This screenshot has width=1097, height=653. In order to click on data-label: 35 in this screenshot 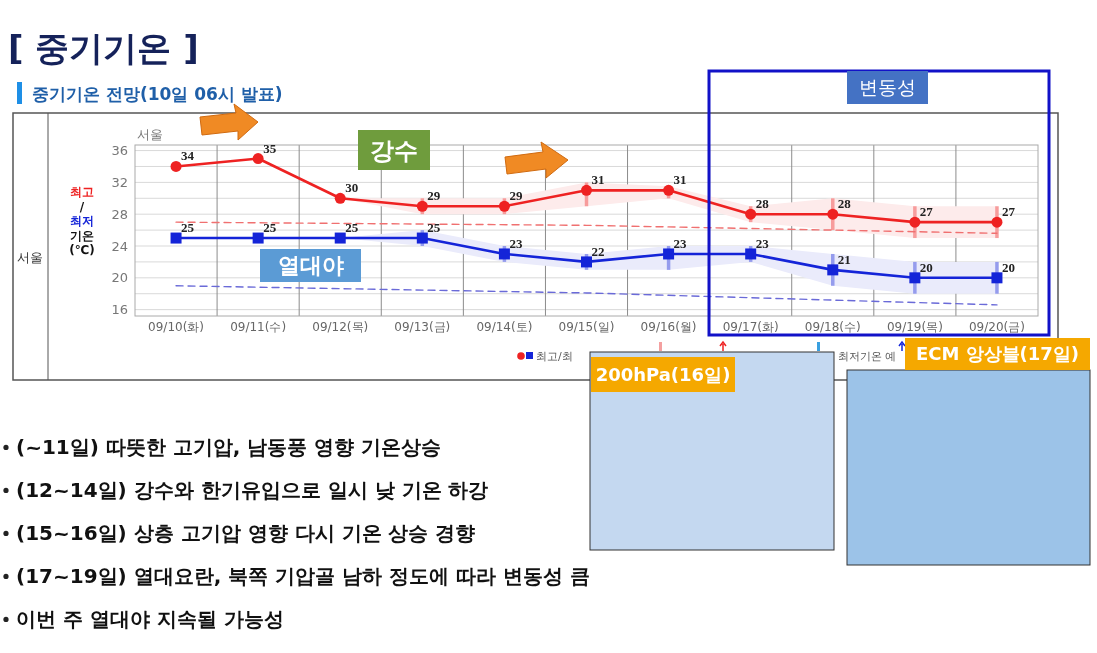, I will do `click(270, 148)`.